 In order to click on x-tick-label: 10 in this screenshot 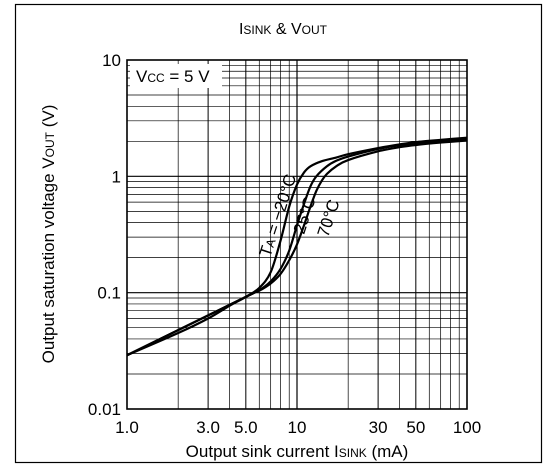, I will do `click(297, 427)`.